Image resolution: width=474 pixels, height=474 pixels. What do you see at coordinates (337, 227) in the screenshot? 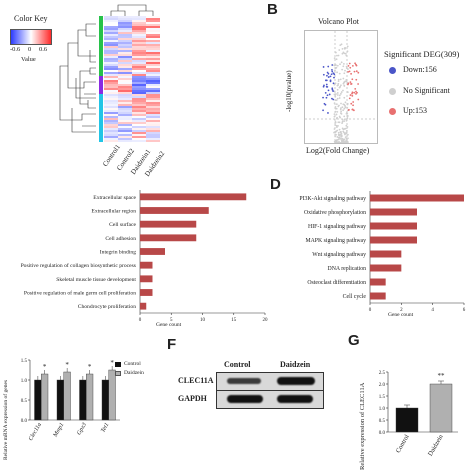
I see `kegg-category-label: HIF-1 signaling pathway` at bounding box center [337, 227].